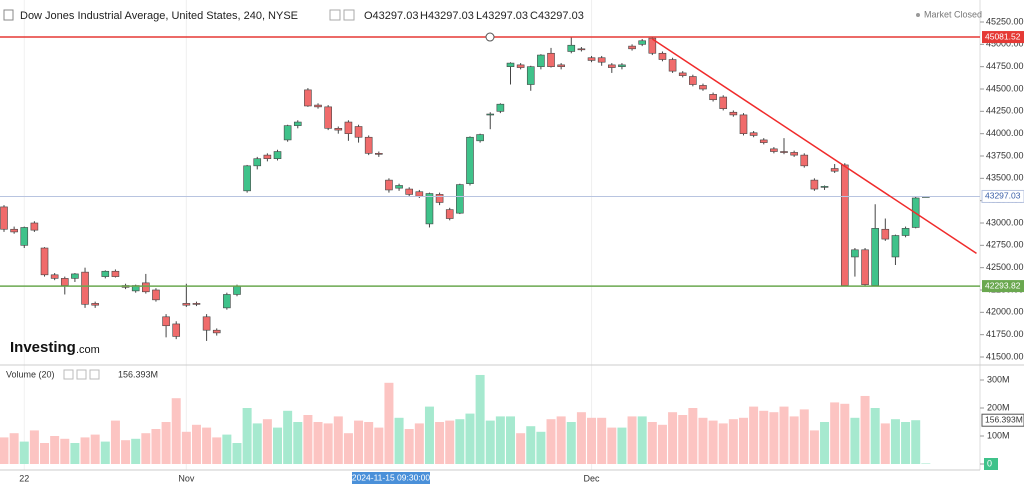 This screenshot has width=1024, height=486. What do you see at coordinates (998, 379) in the screenshot?
I see `y2-tick-label: 300M` at bounding box center [998, 379].